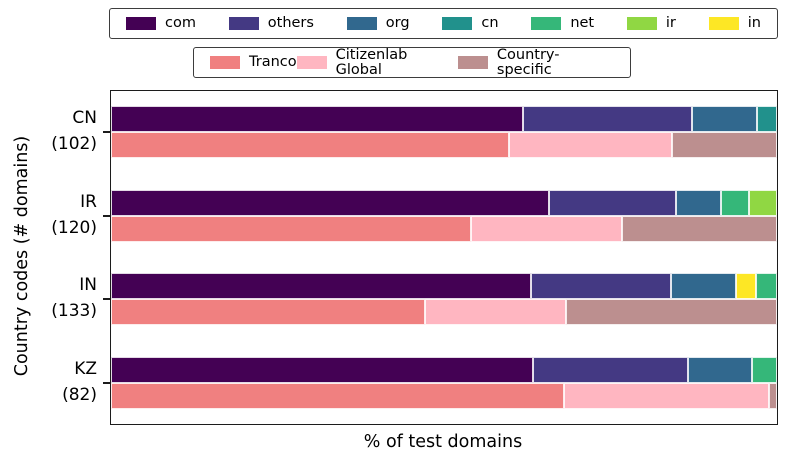  Describe the element at coordinates (767, 119) in the screenshot. I see `segment-cn` at that location.